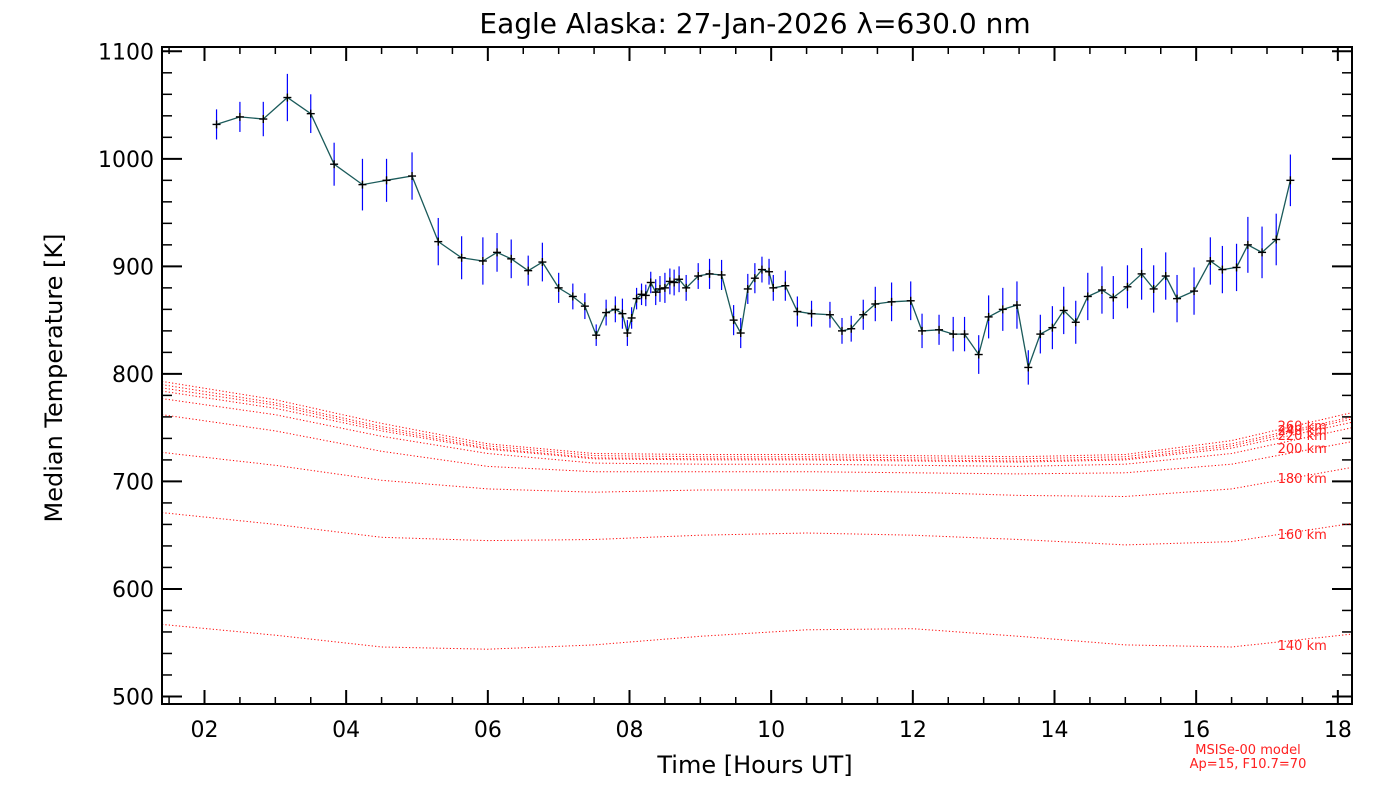 The height and width of the screenshot is (800, 1400). I want to click on model-curve-label: 140 km, so click(1302, 646).